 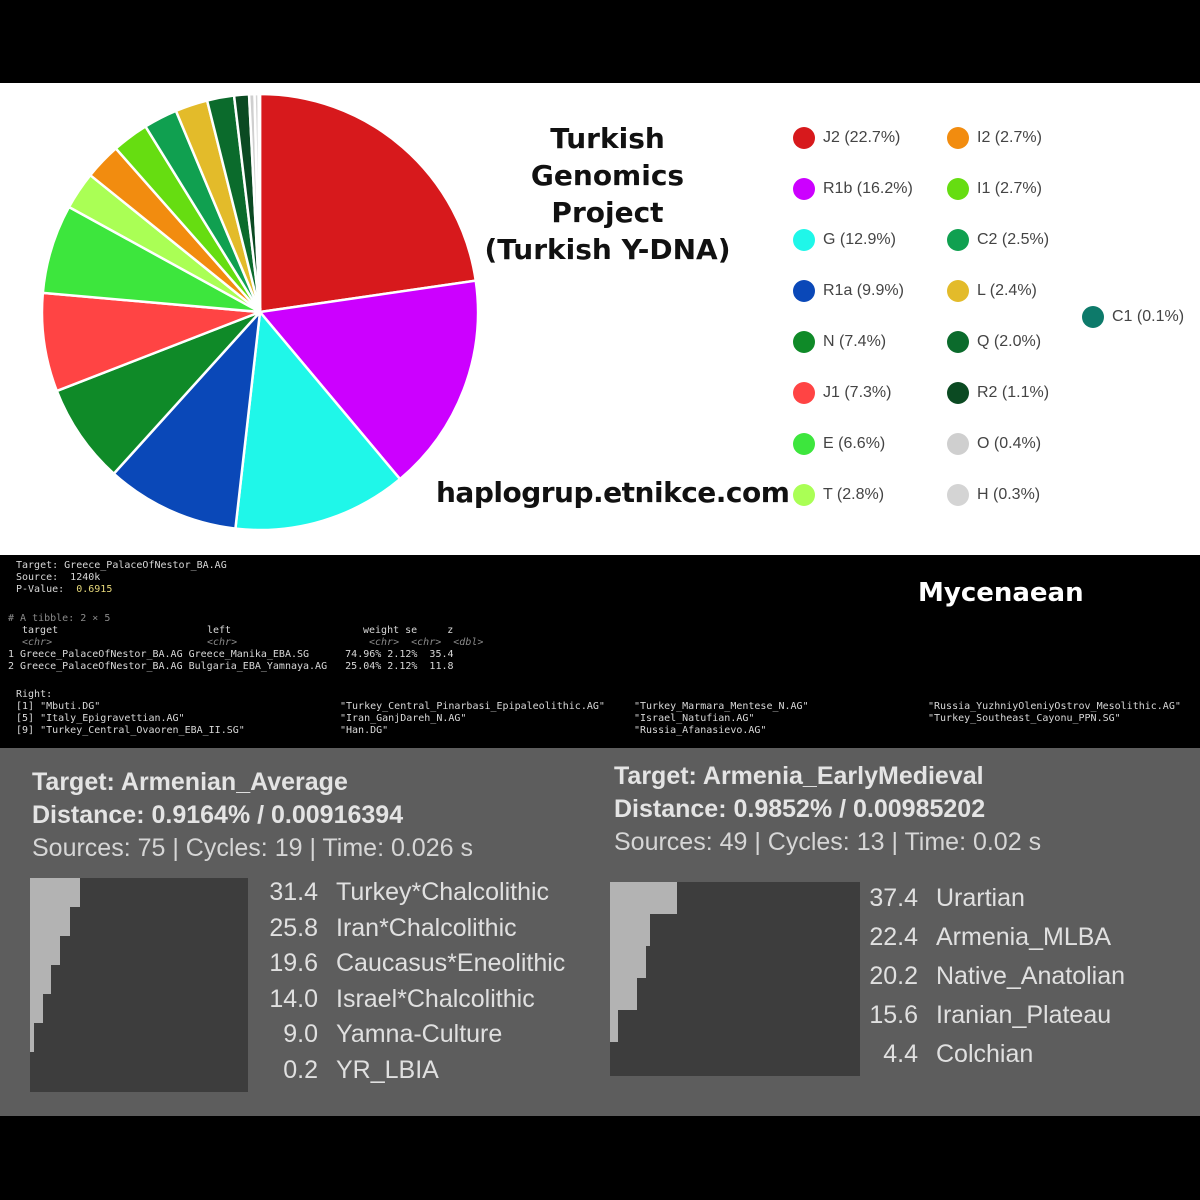 I want to click on legend-swatch-h, so click(x=958, y=495).